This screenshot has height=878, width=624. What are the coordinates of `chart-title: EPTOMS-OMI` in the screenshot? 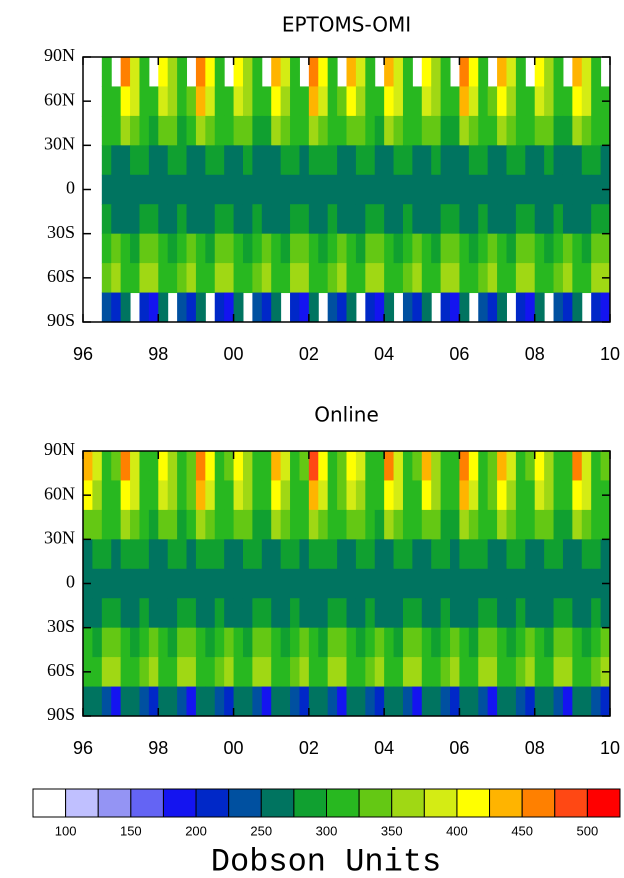 It's located at (346, 25).